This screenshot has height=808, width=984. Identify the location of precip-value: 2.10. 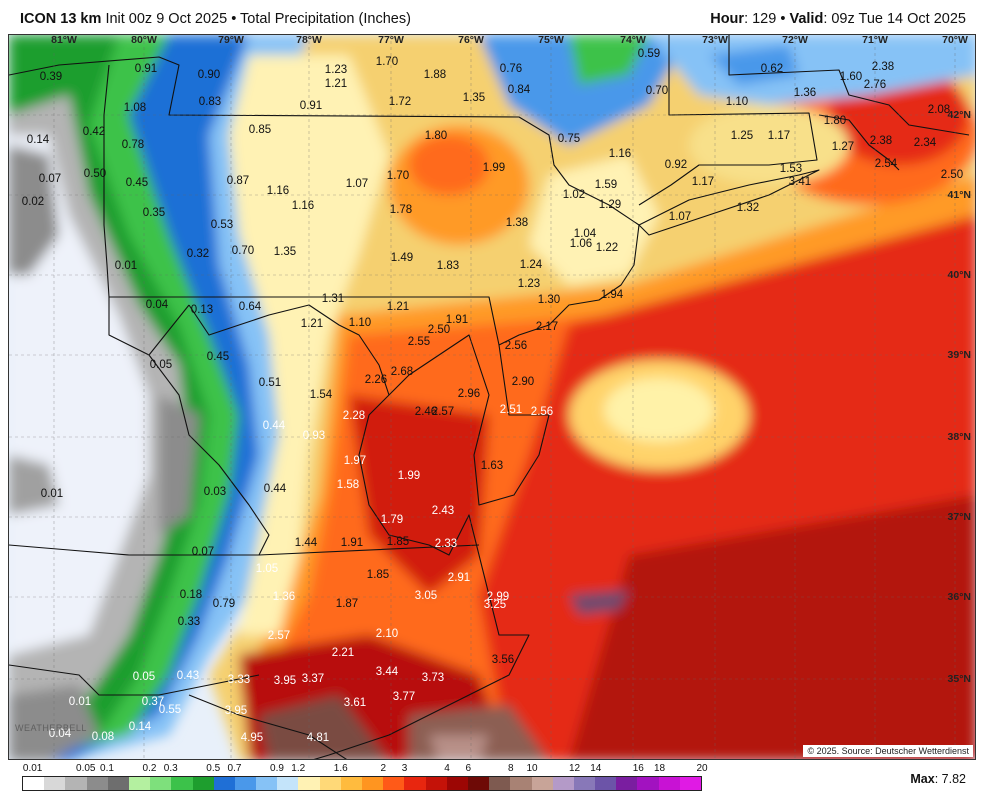
(387, 634).